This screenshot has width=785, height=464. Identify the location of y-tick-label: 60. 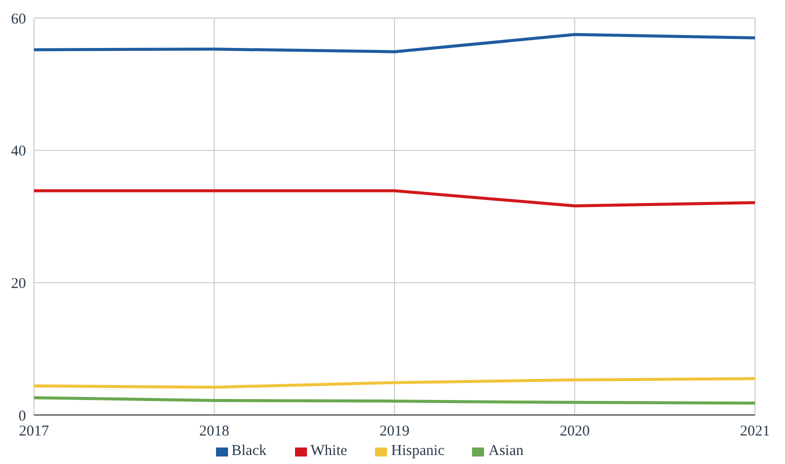
(18, 19).